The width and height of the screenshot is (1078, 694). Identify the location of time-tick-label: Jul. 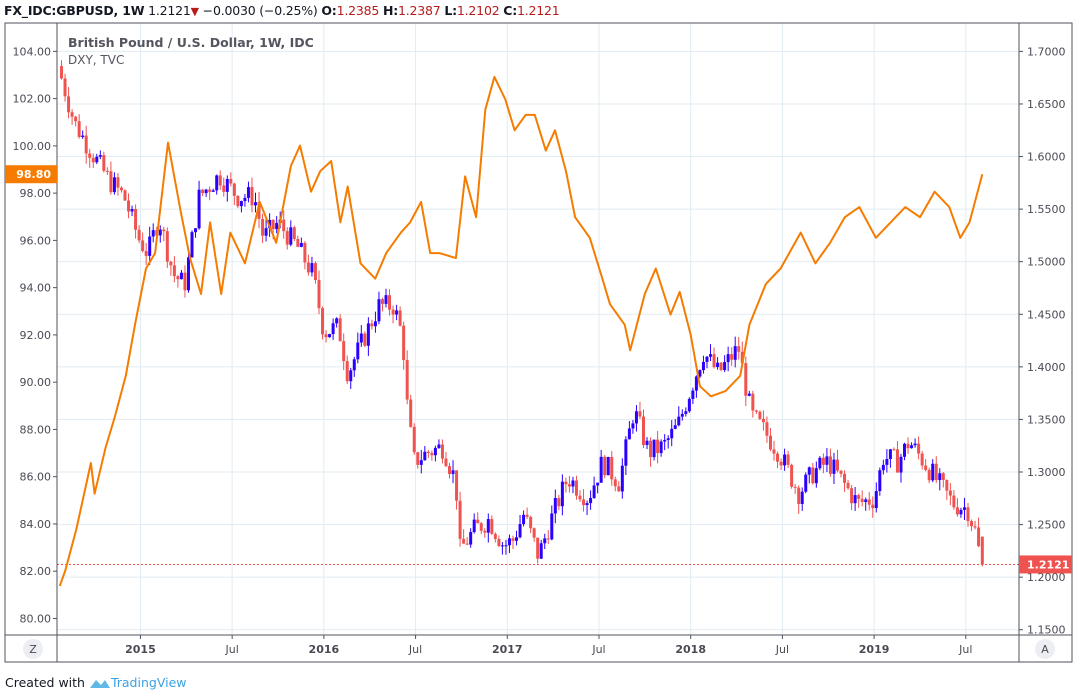
(965, 649).